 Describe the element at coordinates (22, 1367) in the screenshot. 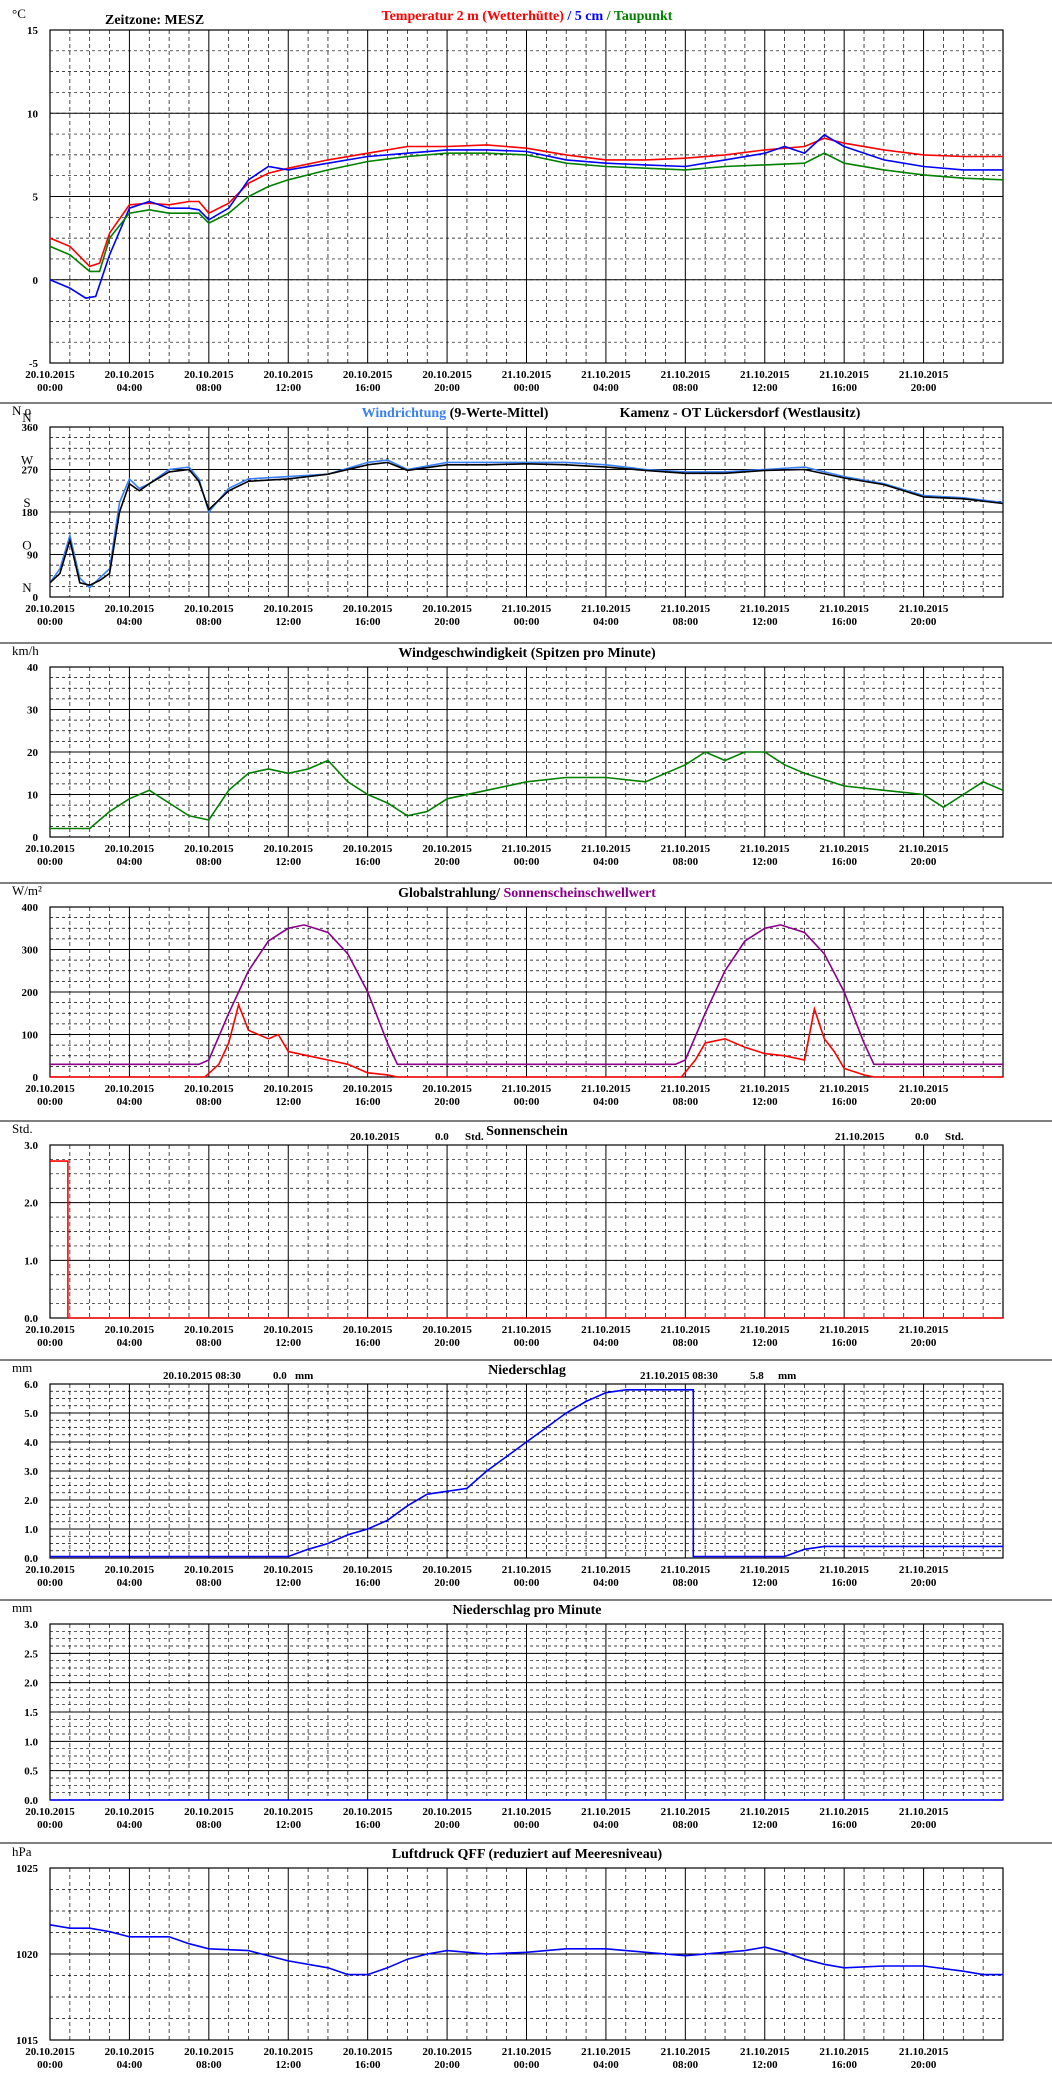

I see `y-unit-label: mm` at that location.